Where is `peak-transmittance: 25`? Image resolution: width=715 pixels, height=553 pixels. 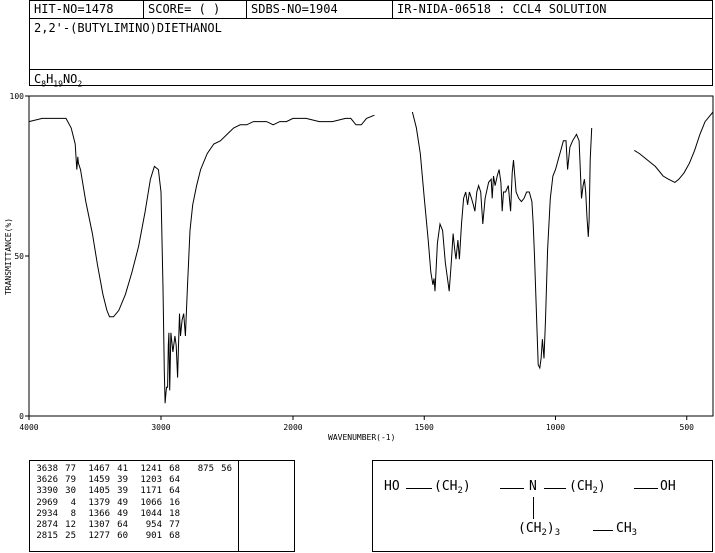
peak-transmittance: 25 is located at coordinates (70, 536).